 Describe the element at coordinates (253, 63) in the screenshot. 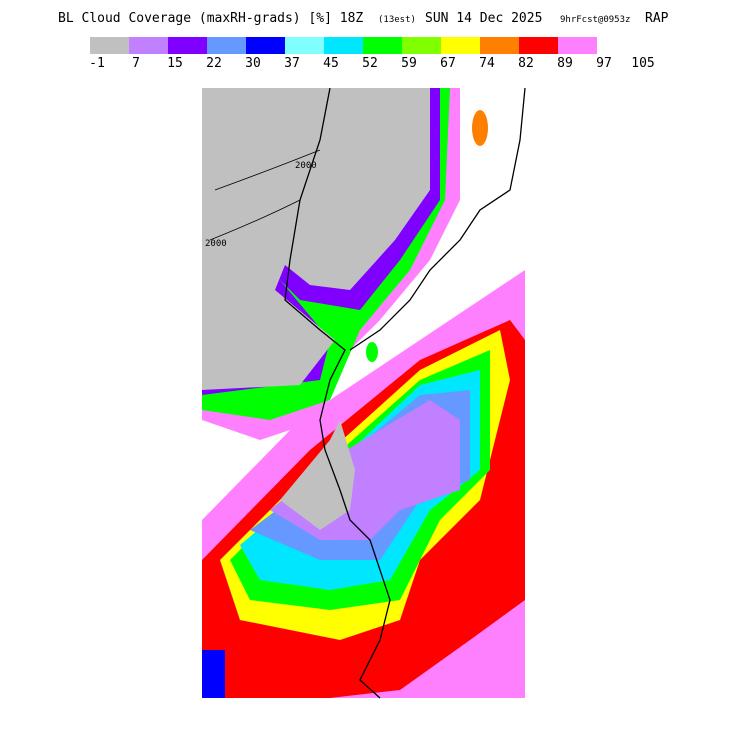

I see `legend-label: 30` at that location.